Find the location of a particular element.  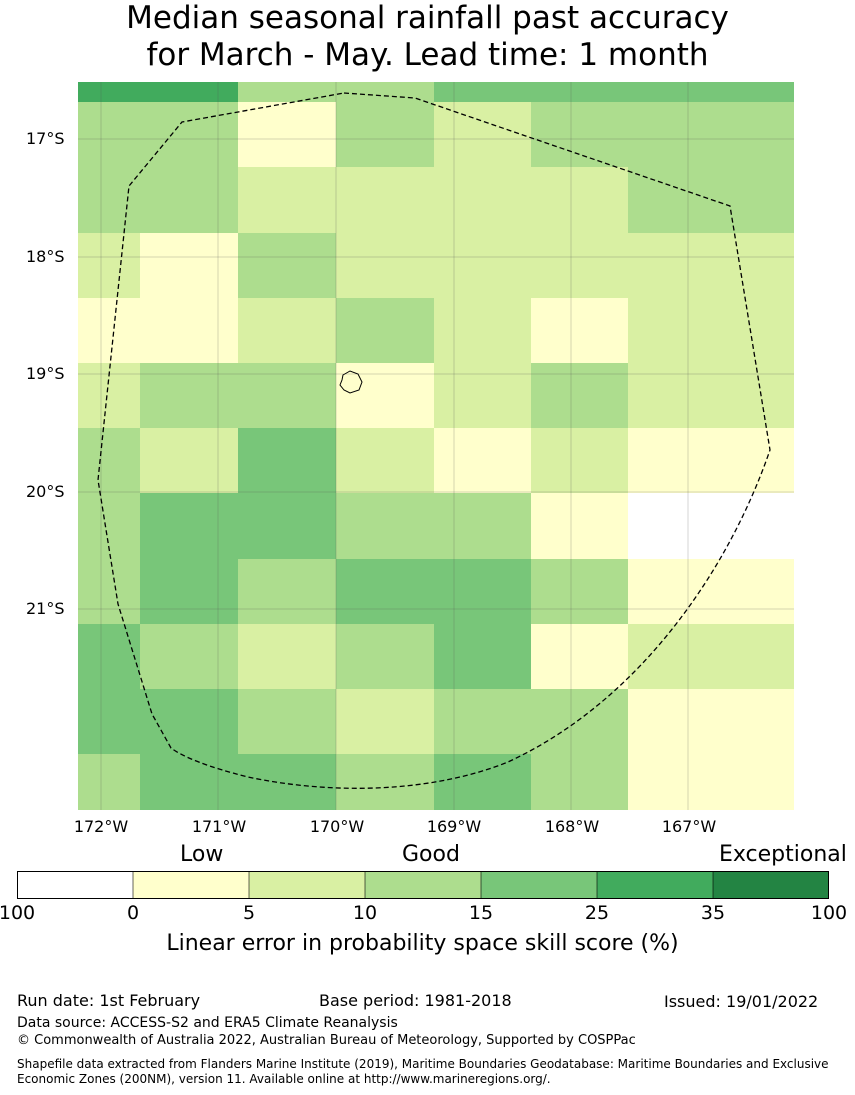

colorbar-tick: 15 is located at coordinates (481, 913).